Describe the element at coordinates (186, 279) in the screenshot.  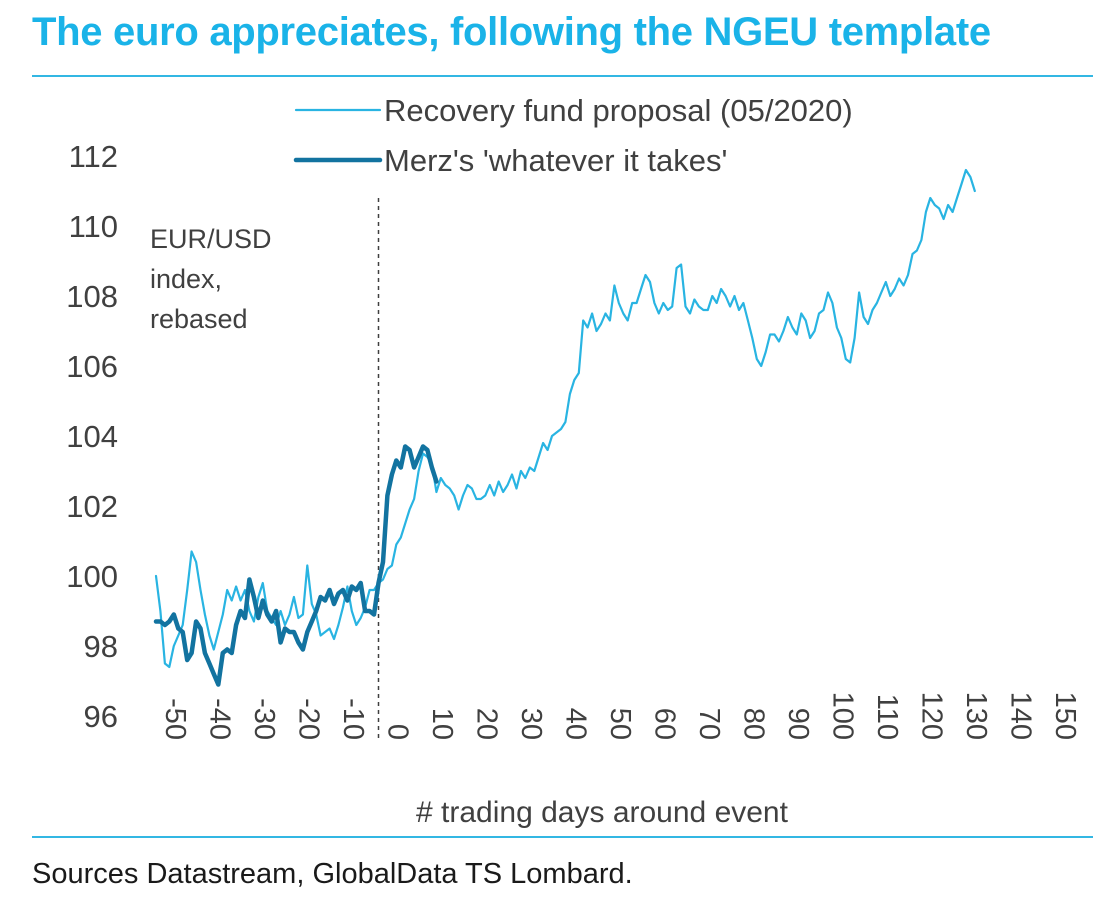
I see `y-axis-label-line: index,` at that location.